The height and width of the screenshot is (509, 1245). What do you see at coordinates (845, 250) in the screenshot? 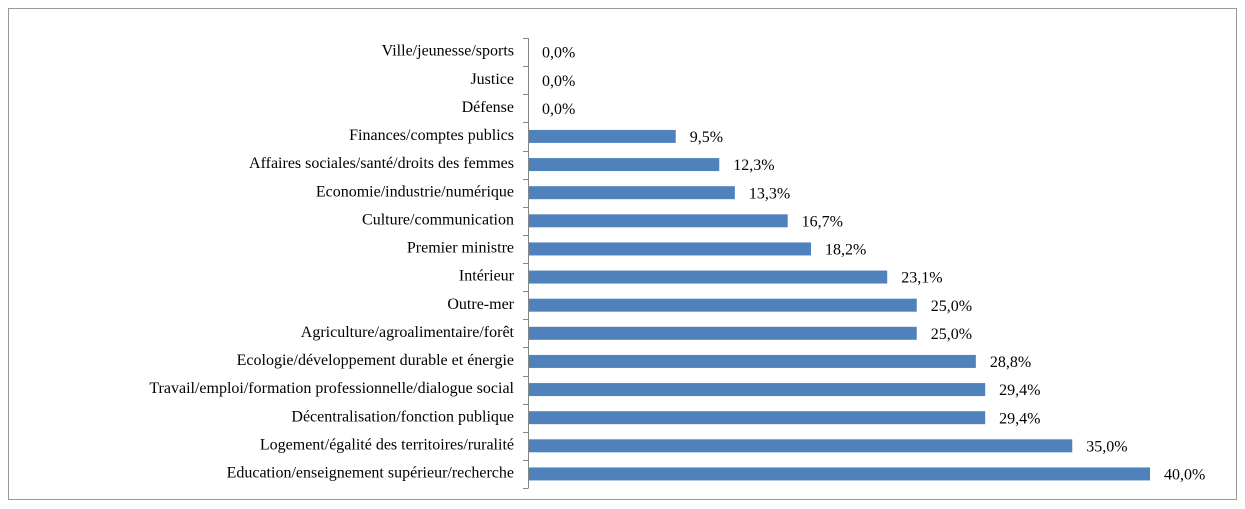
I see `data-label: 18,2%` at bounding box center [845, 250].